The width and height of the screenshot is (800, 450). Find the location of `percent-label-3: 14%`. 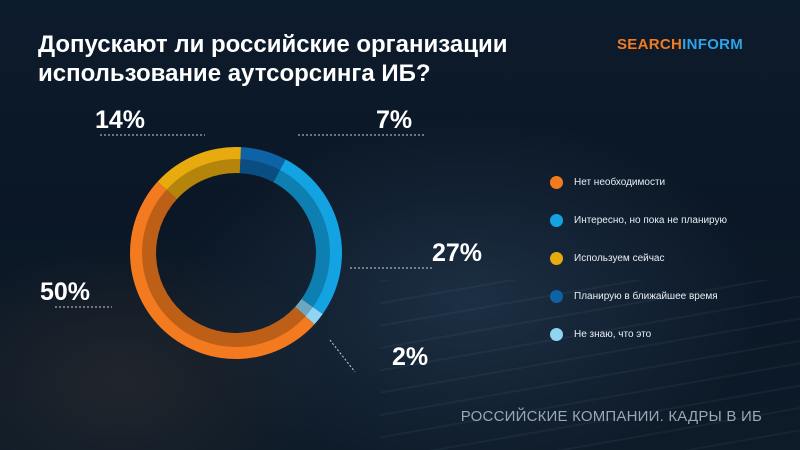

percent-label-3: 14% is located at coordinates (120, 120).